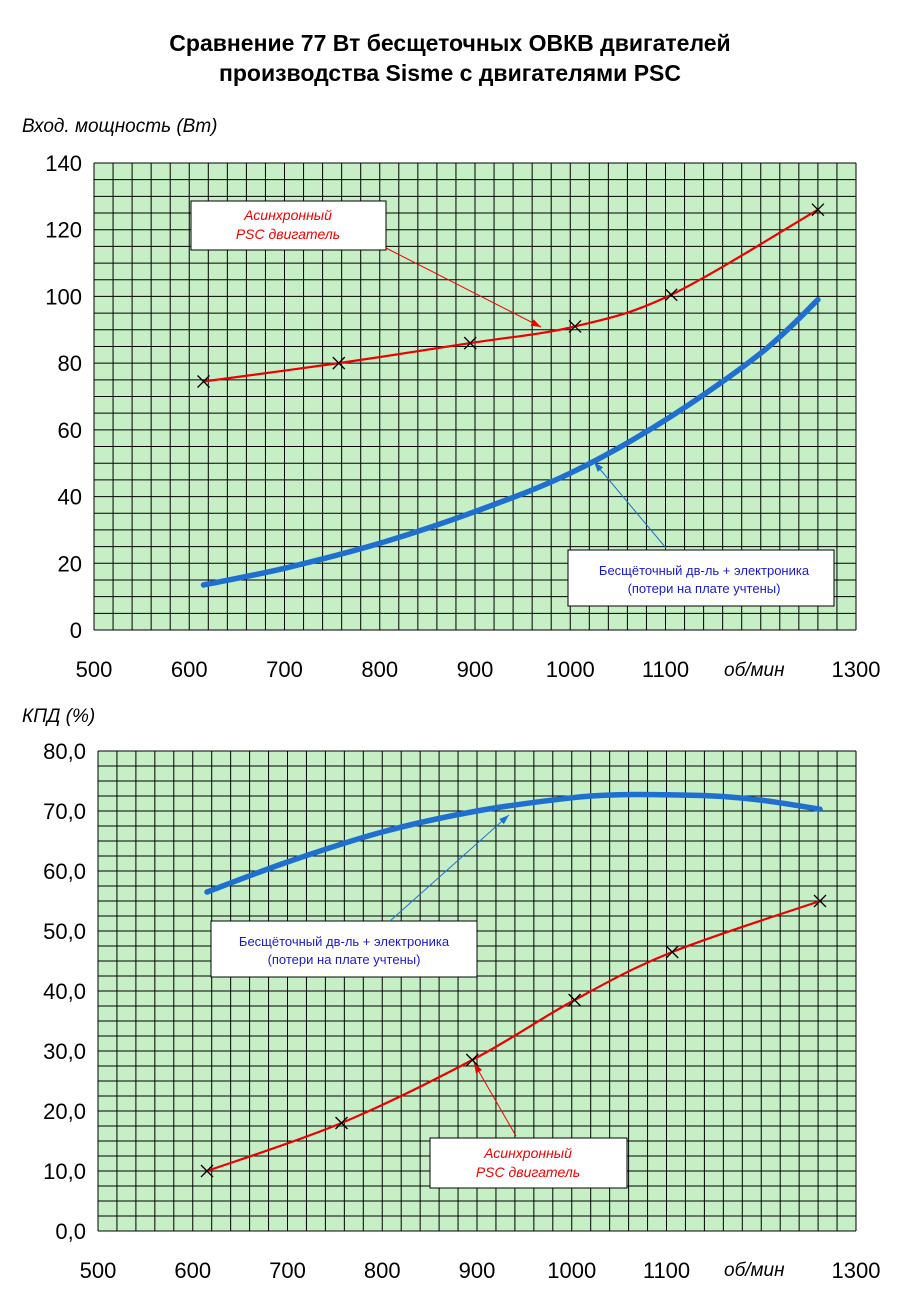 This screenshot has width=900, height=1302. I want to click on efficiency-ytick-label: 70,0, so click(64, 811).